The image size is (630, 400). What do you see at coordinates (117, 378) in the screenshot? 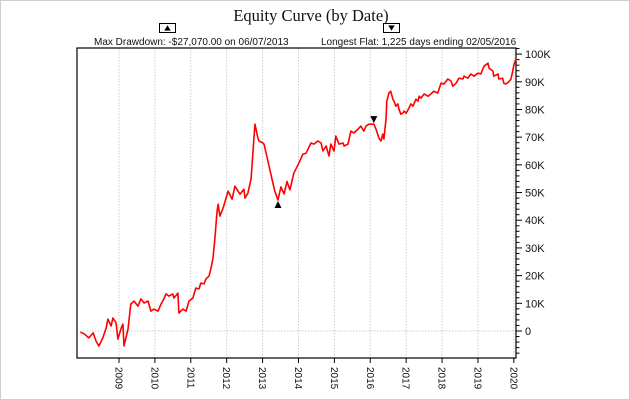
I see `x-tick-label: 2009` at bounding box center [117, 378].